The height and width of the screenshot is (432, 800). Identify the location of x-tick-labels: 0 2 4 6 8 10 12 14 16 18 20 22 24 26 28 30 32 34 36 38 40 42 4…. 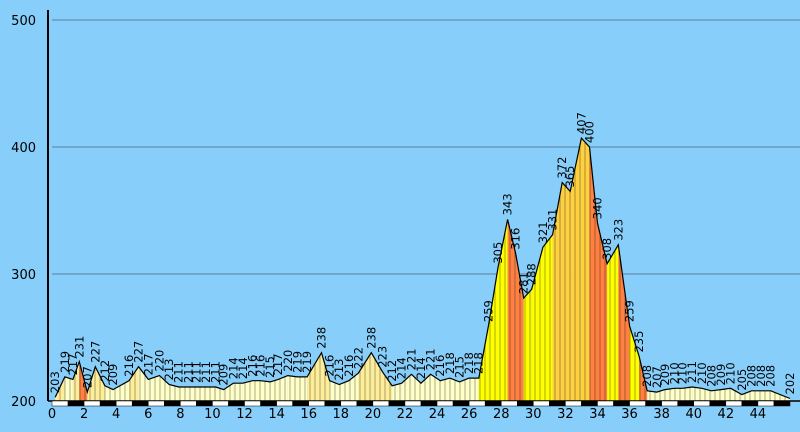
(407, 414).